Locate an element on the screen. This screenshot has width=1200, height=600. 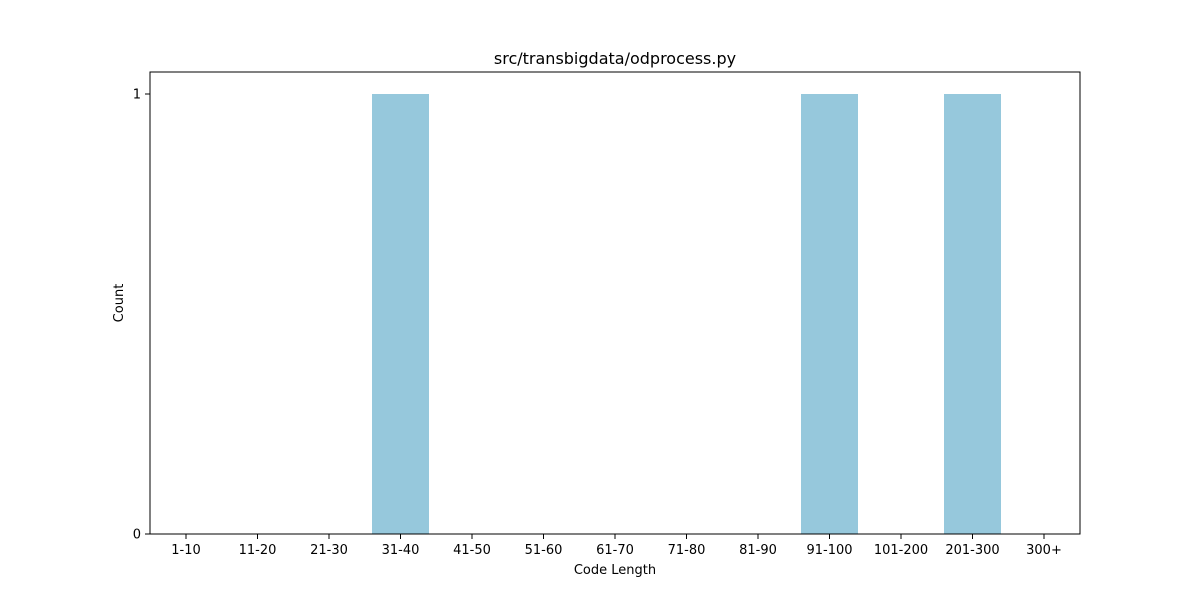
x-tick-label: 91-100 is located at coordinates (829, 550).